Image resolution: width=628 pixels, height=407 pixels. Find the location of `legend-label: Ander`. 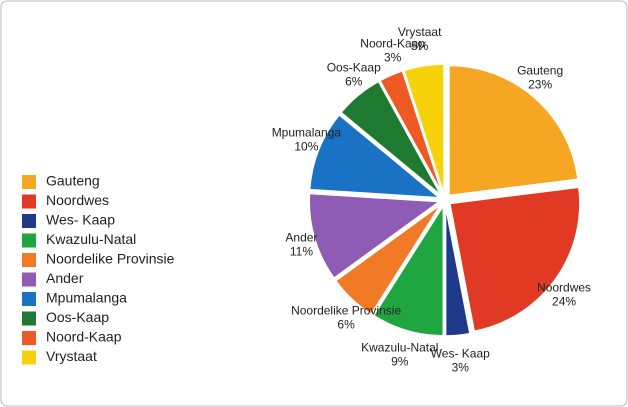

legend-label: Ander is located at coordinates (65, 278).